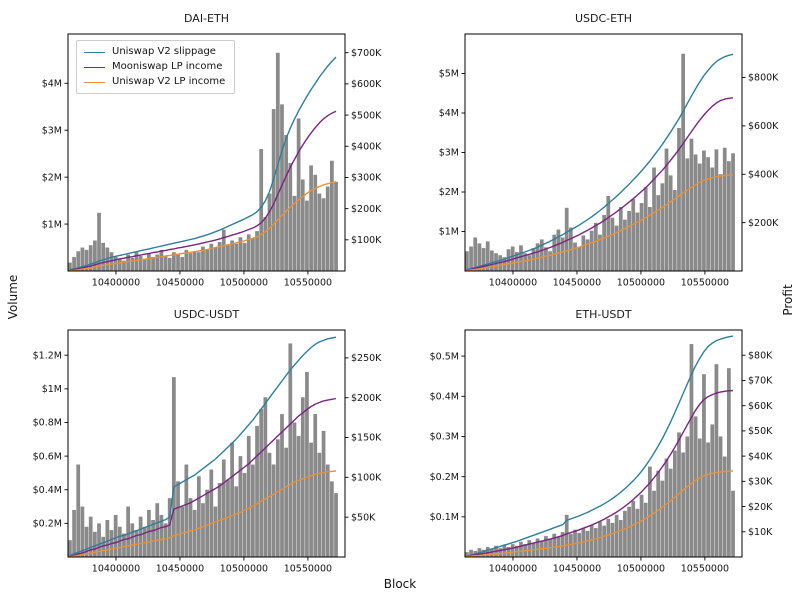  What do you see at coordinates (444, 477) in the screenshot?
I see `left-tick-label: $0.2M` at bounding box center [444, 477].